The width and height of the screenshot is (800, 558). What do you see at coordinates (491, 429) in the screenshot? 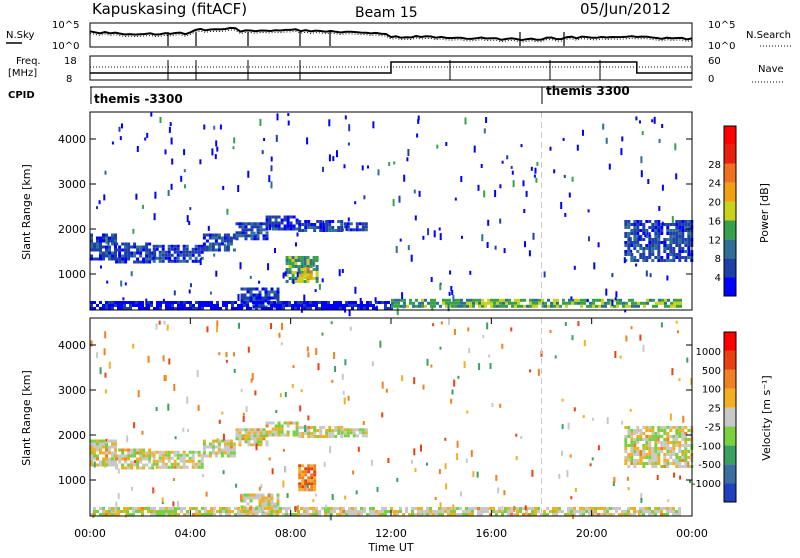
I see `time-tick: 16:00` at bounding box center [491, 429].